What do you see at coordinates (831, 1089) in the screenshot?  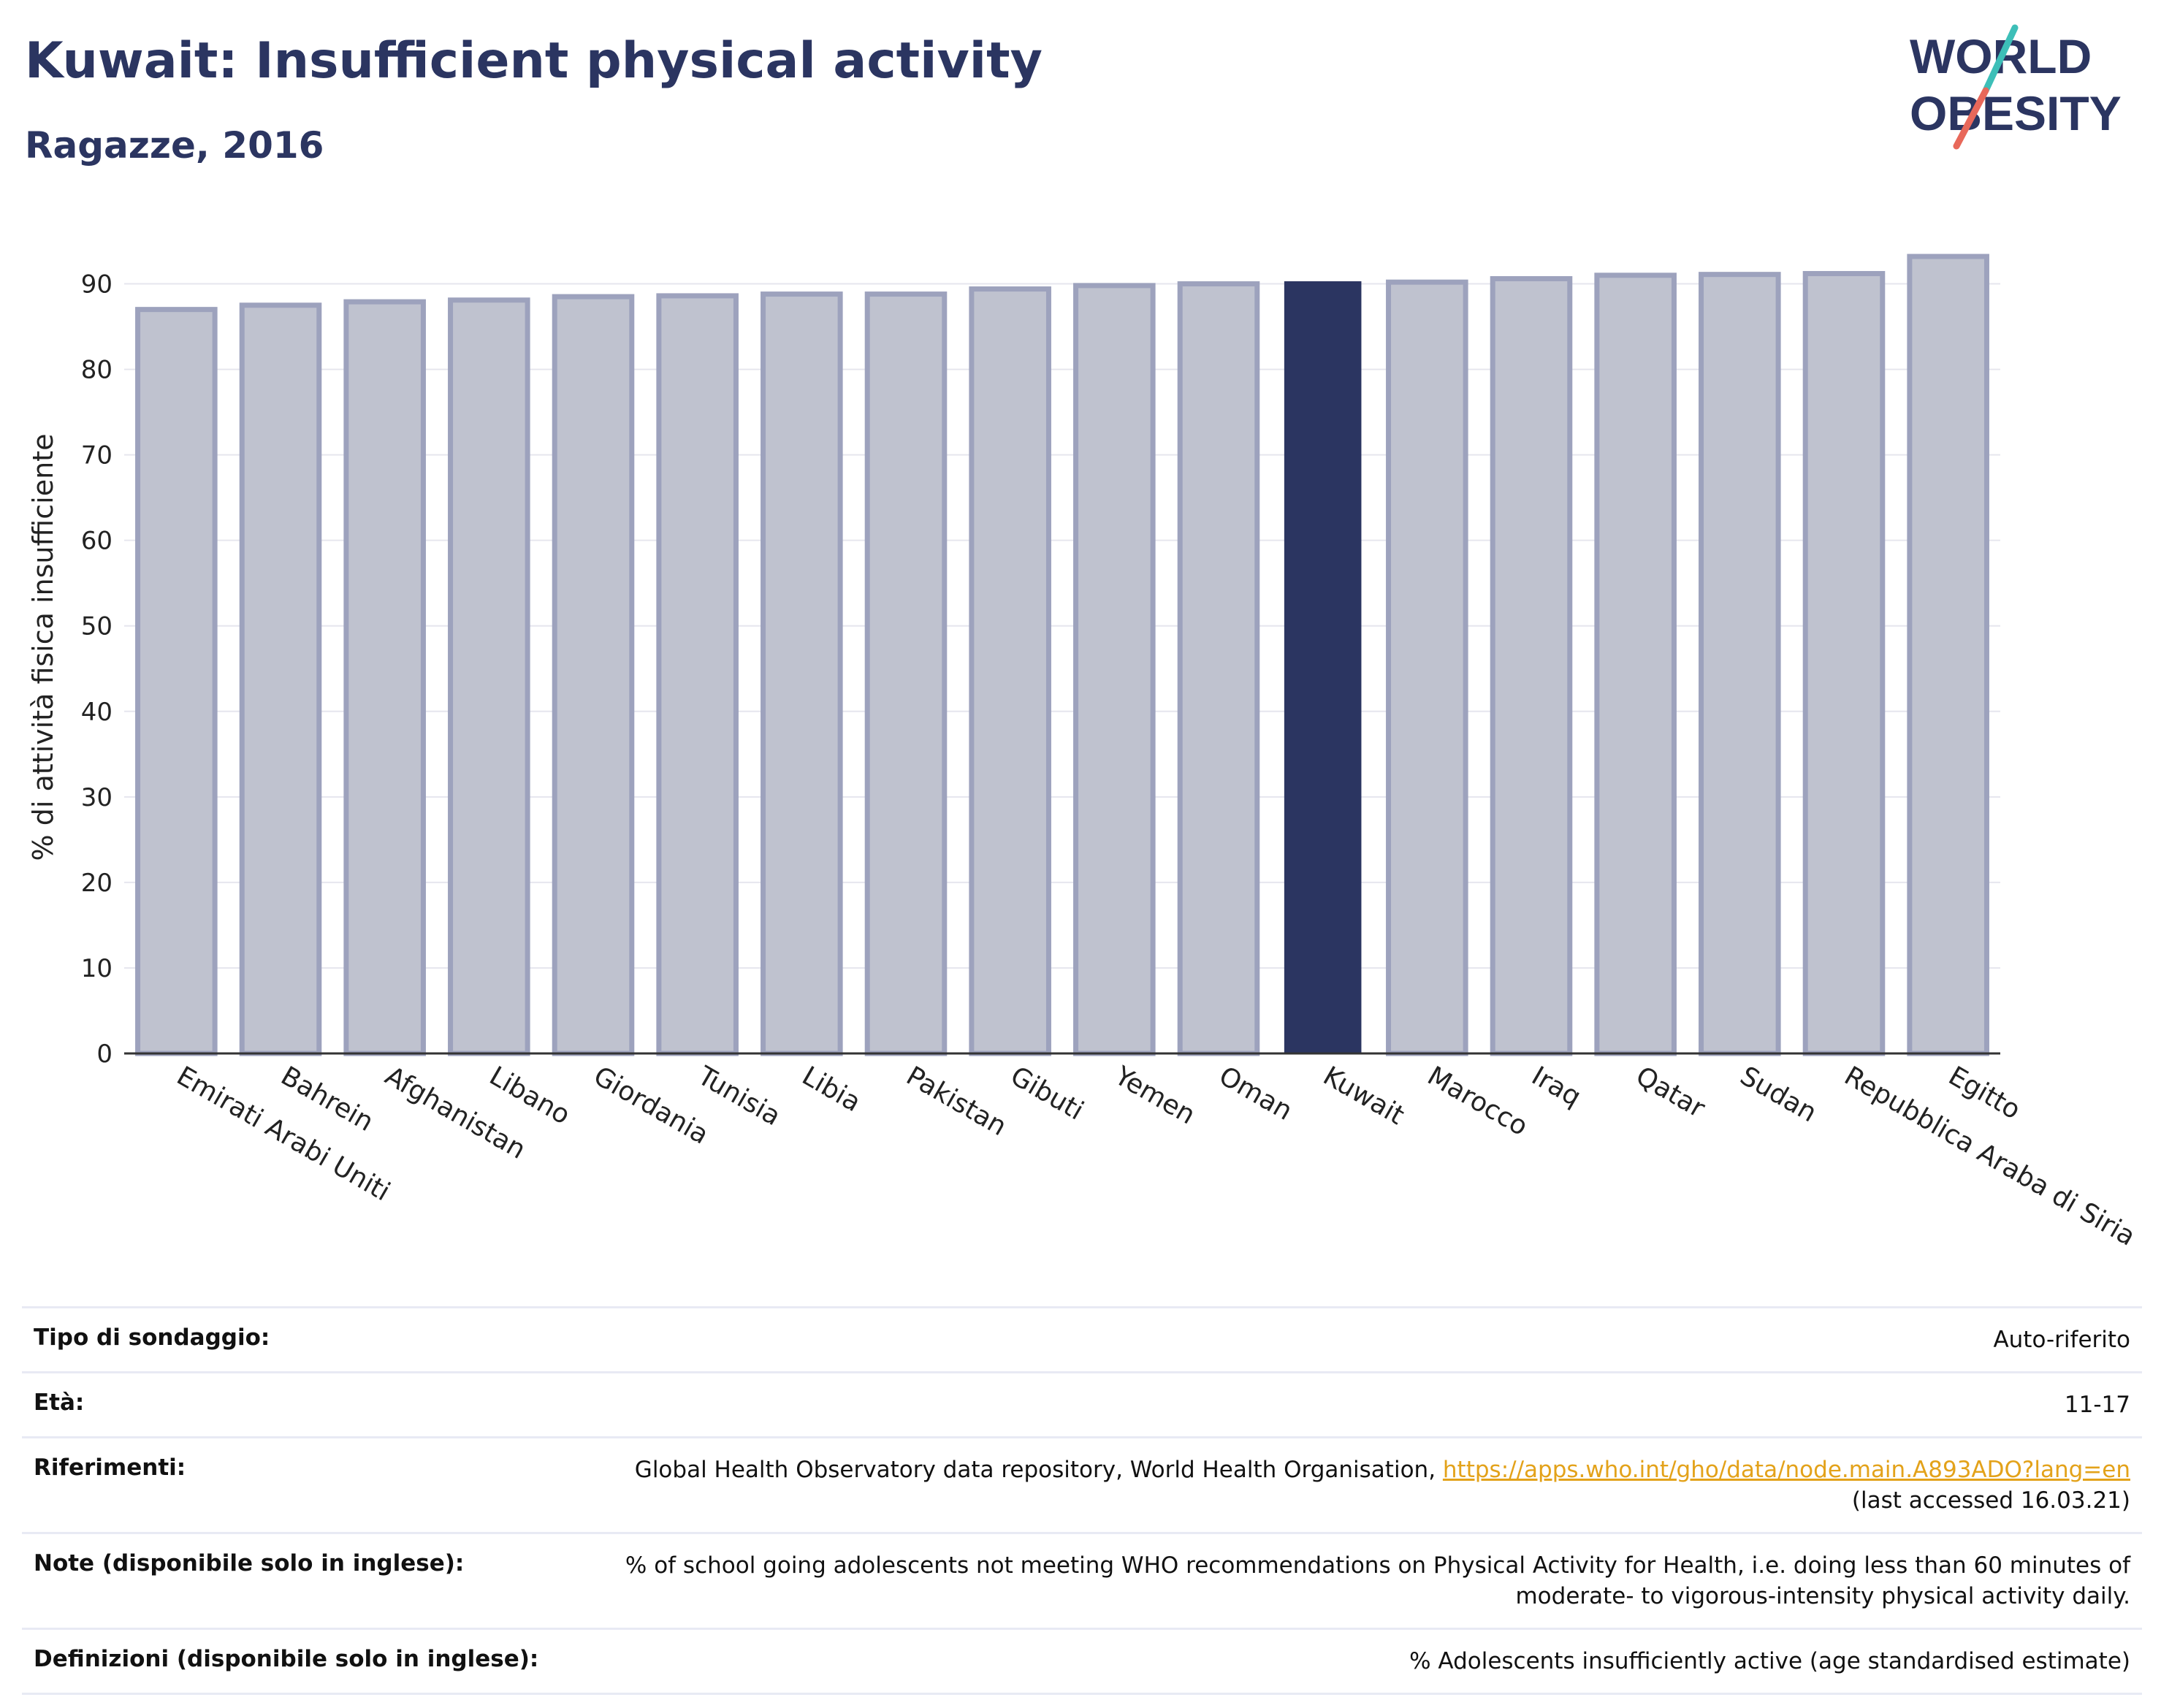 I see `x-tick-label: Libia` at bounding box center [831, 1089].